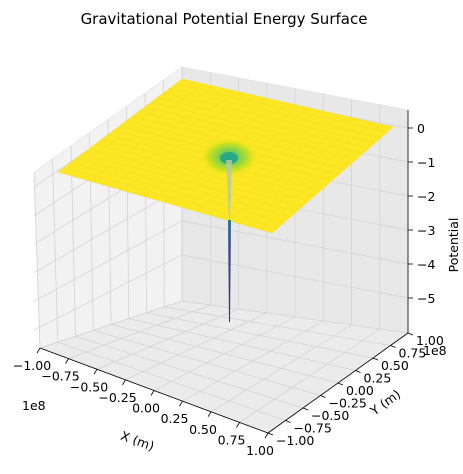  What do you see at coordinates (426, 162) in the screenshot?
I see `z-tick-label: −1` at bounding box center [426, 162].